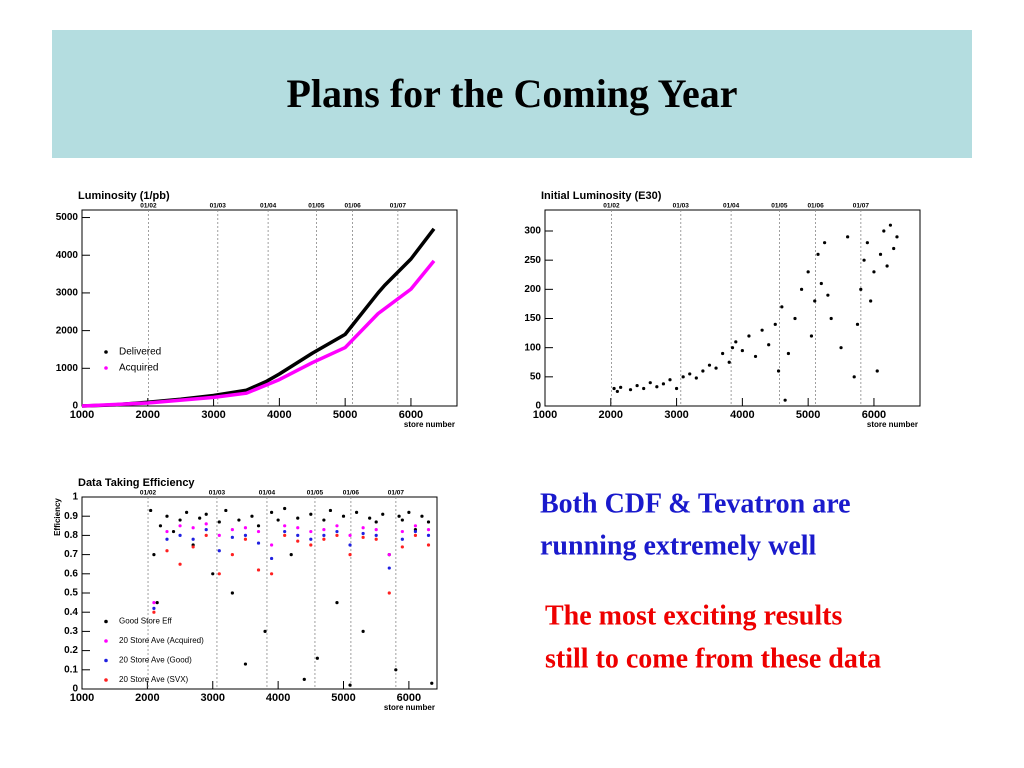 The width and height of the screenshot is (1024, 768). What do you see at coordinates (213, 698) in the screenshot?
I see `x-tick-label: 3000` at bounding box center [213, 698].